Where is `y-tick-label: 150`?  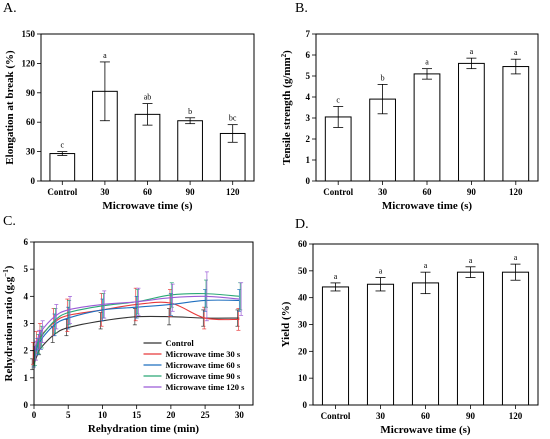
y-tick-label: 150 is located at coordinates (29, 34).